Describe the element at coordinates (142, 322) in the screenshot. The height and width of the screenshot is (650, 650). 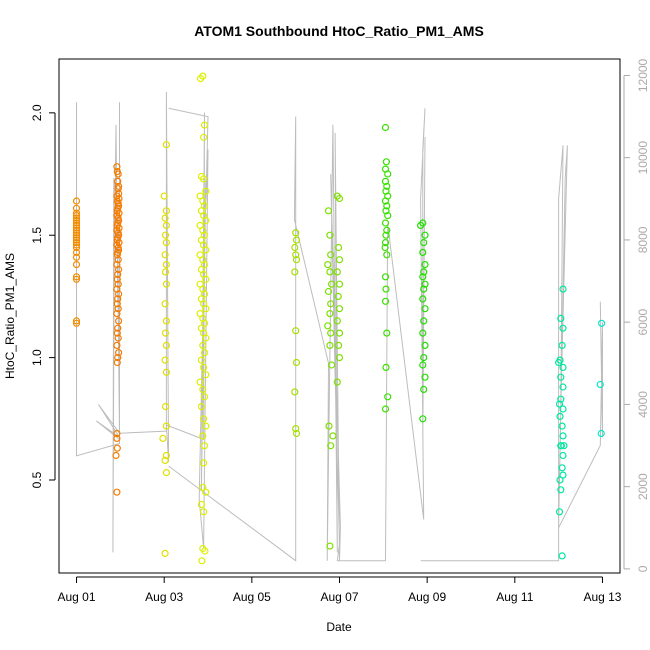
I see `track-line` at that location.